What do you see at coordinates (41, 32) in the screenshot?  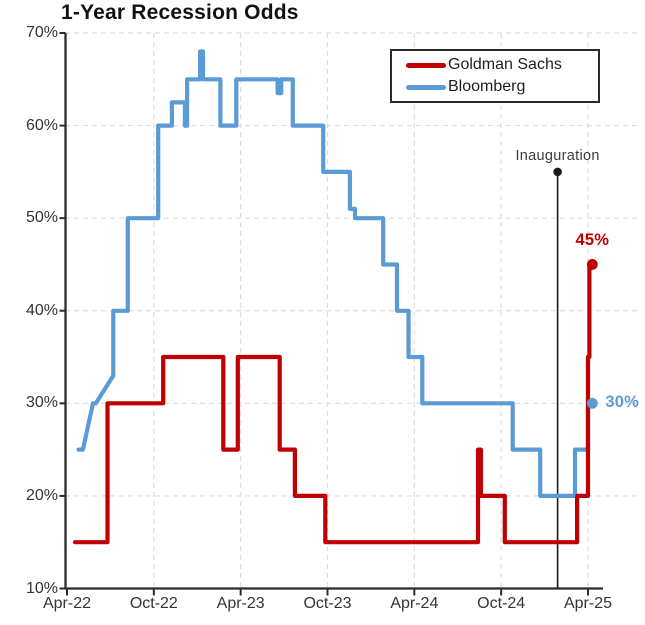 I see `y-tick-label-70: 70%` at bounding box center [41, 32].